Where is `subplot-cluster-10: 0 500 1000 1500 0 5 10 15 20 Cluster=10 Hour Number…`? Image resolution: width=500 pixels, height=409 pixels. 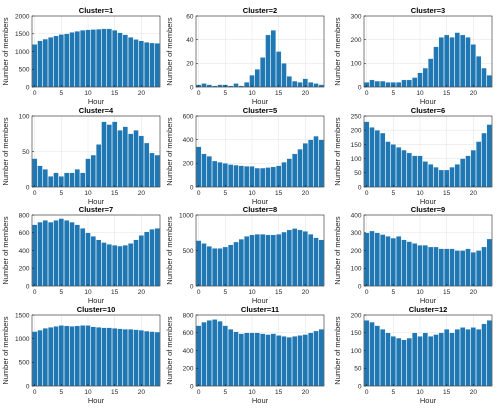 subplot-cluster-10: 0 500 1000 1500 0 5 10 15 20 Cluster=10 Hour Number… is located at coordinates (81, 355).